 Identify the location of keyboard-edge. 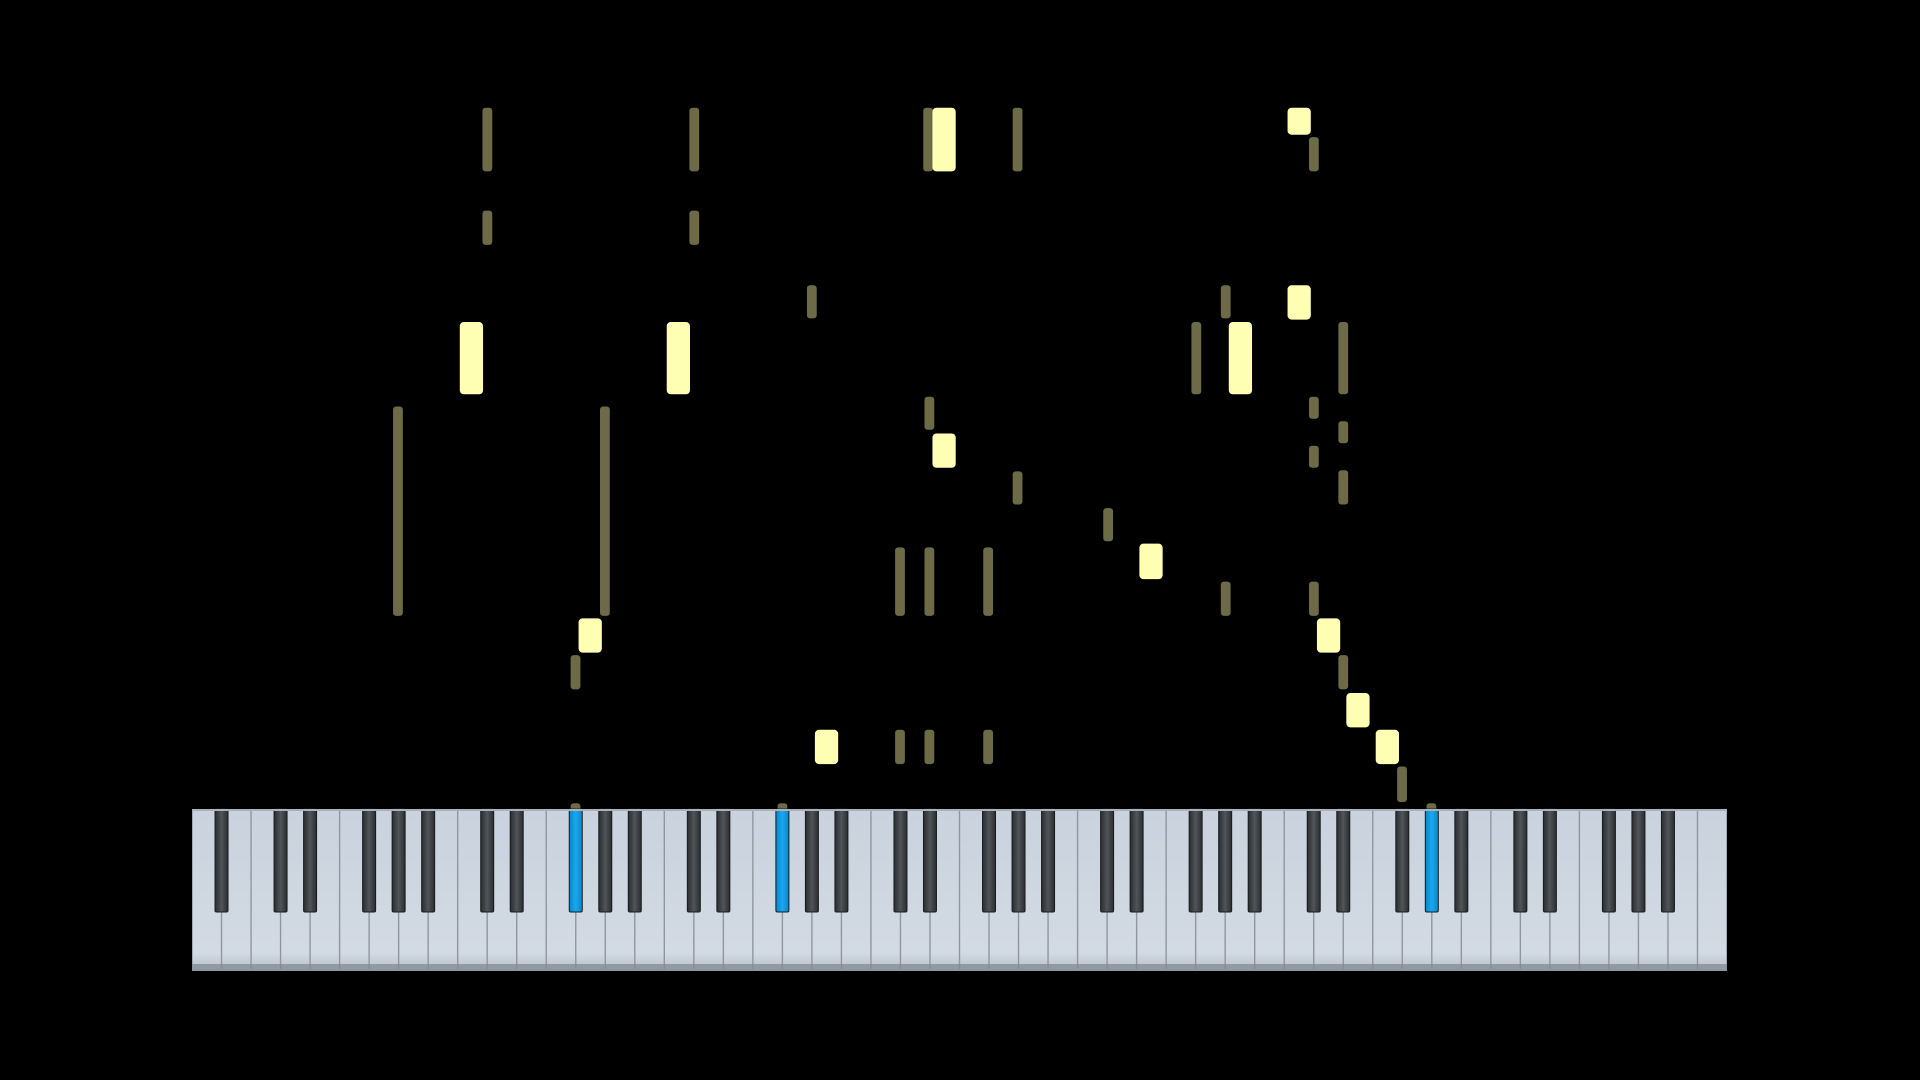
(959, 966).